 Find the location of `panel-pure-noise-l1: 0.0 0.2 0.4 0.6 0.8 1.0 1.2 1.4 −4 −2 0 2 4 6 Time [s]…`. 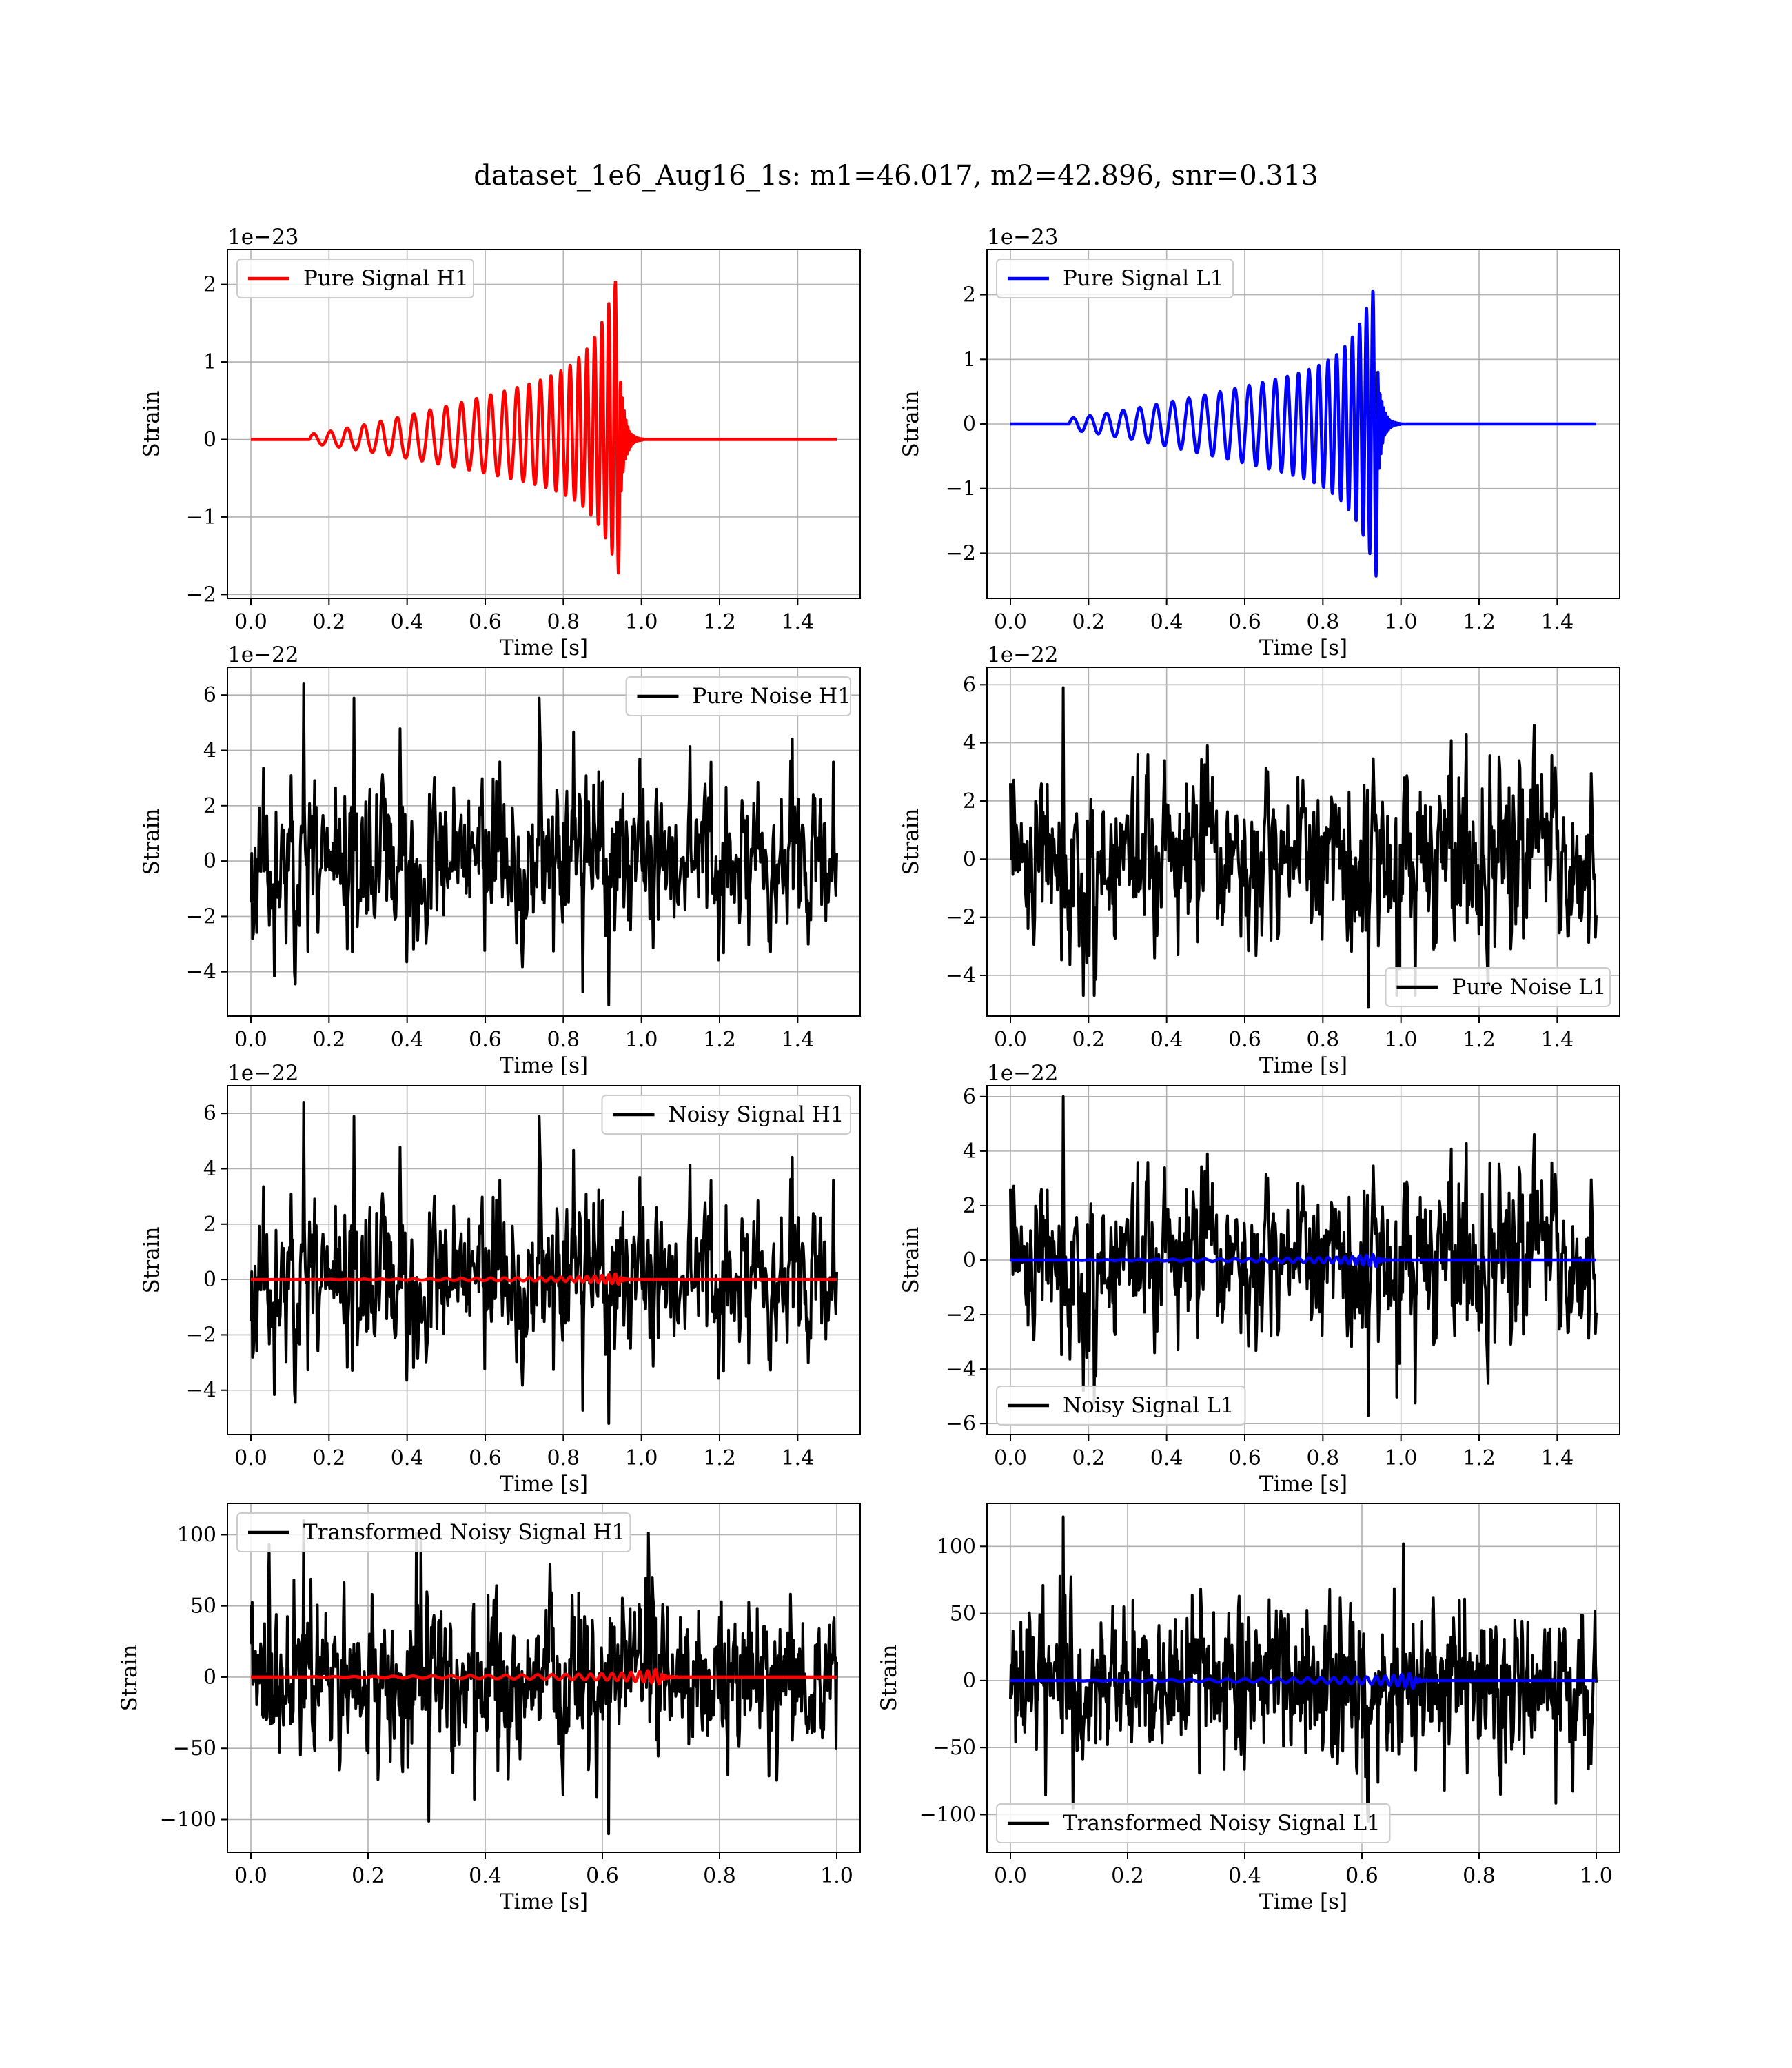

panel-pure-noise-l1: 0.0 0.2 0.4 0.6 0.8 1.0 1.2 1.4 −4 −2 0 2 4 6 Time [s]… is located at coordinates (1259, 860).